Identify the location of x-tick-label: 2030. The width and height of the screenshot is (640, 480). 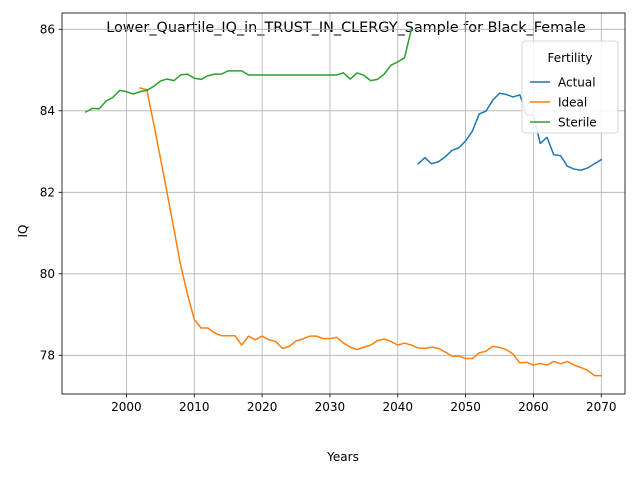
(330, 407).